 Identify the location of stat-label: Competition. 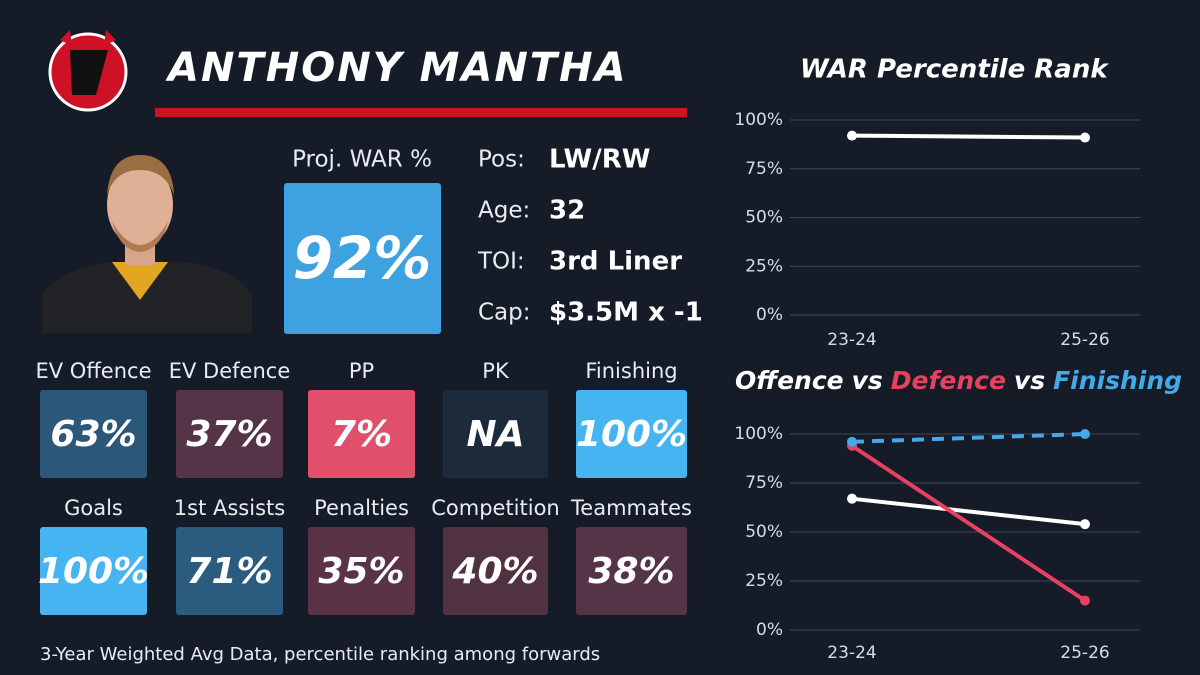
(495, 508).